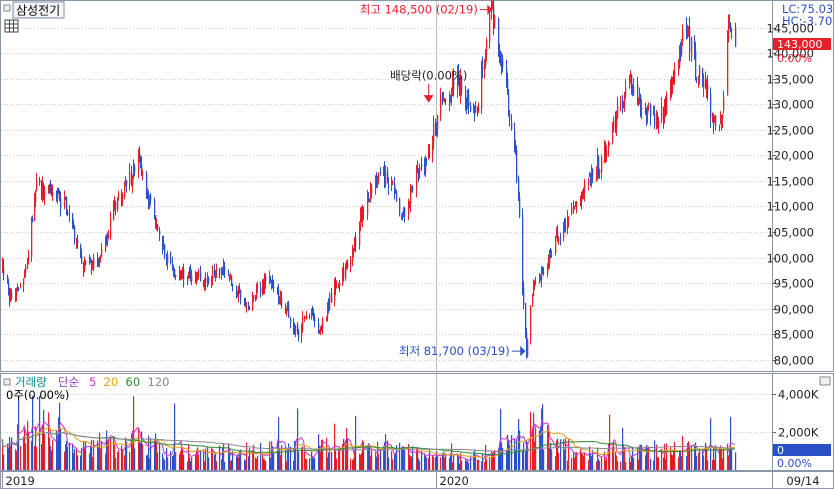 The width and height of the screenshot is (834, 489). What do you see at coordinates (411, 480) in the screenshot?
I see `date-axis: 2019 2020 09/14` at bounding box center [411, 480].